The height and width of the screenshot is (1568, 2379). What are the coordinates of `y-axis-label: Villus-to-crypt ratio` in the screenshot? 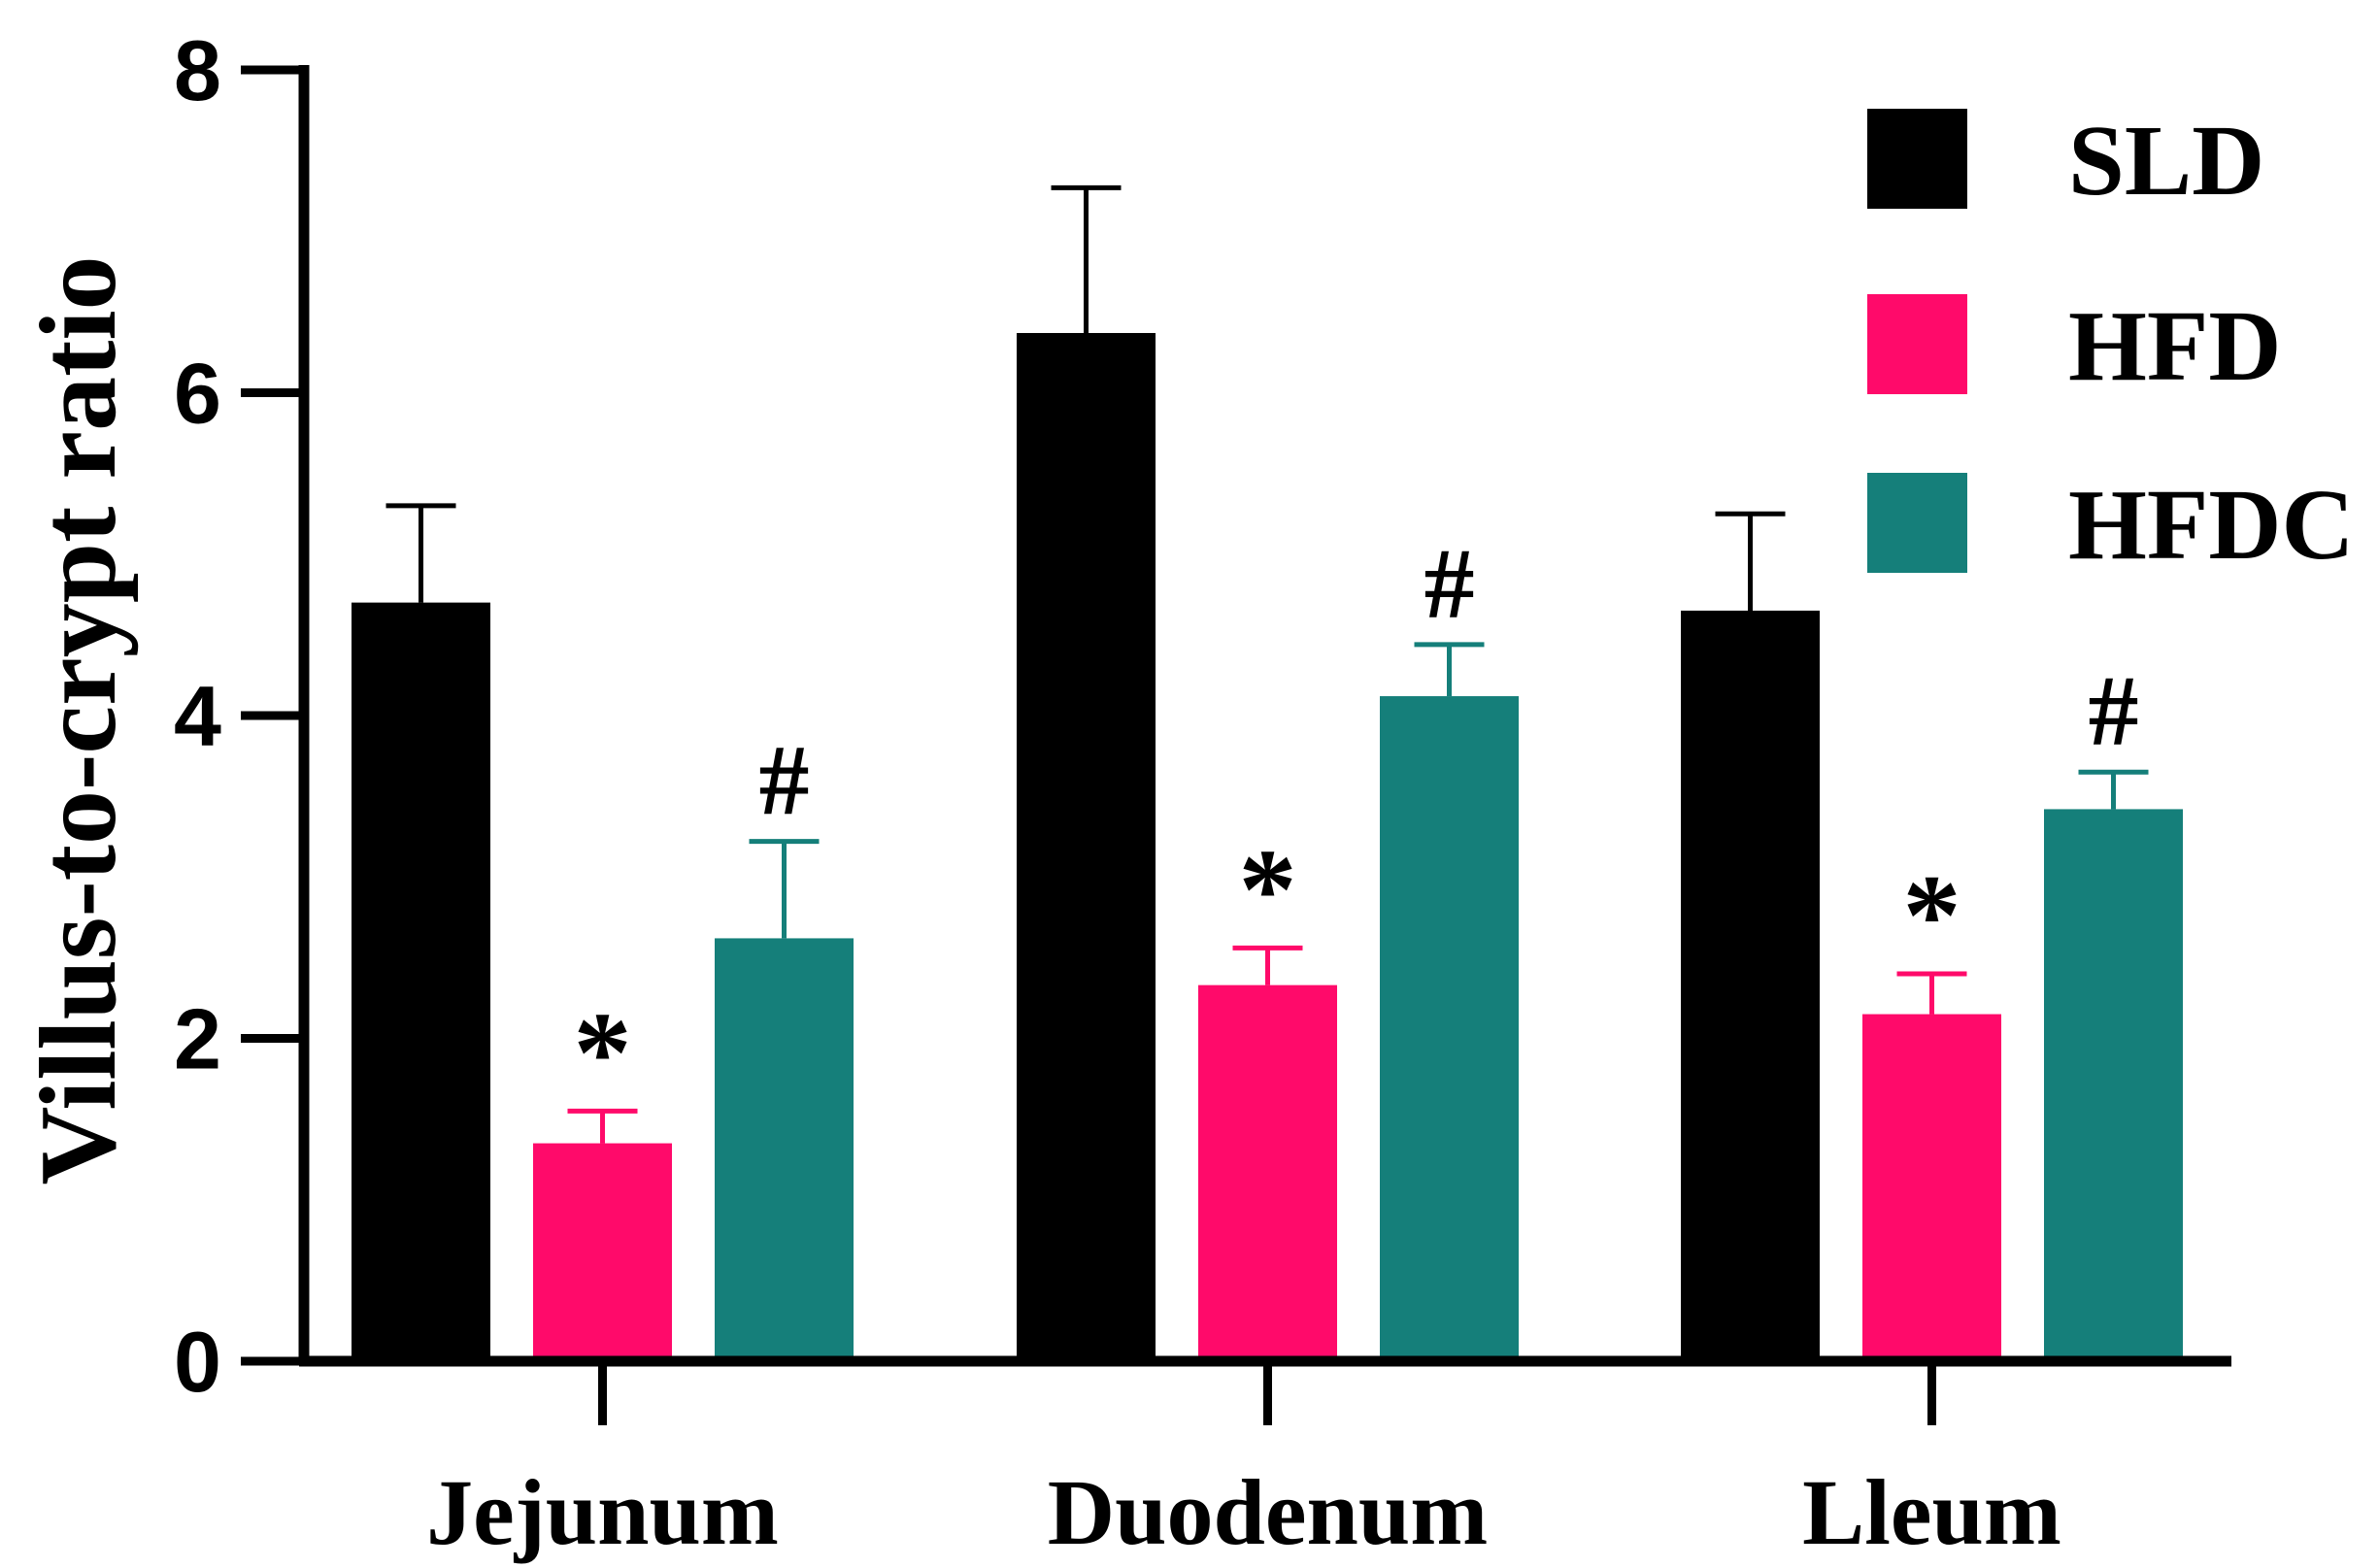 It's located at (78, 721).